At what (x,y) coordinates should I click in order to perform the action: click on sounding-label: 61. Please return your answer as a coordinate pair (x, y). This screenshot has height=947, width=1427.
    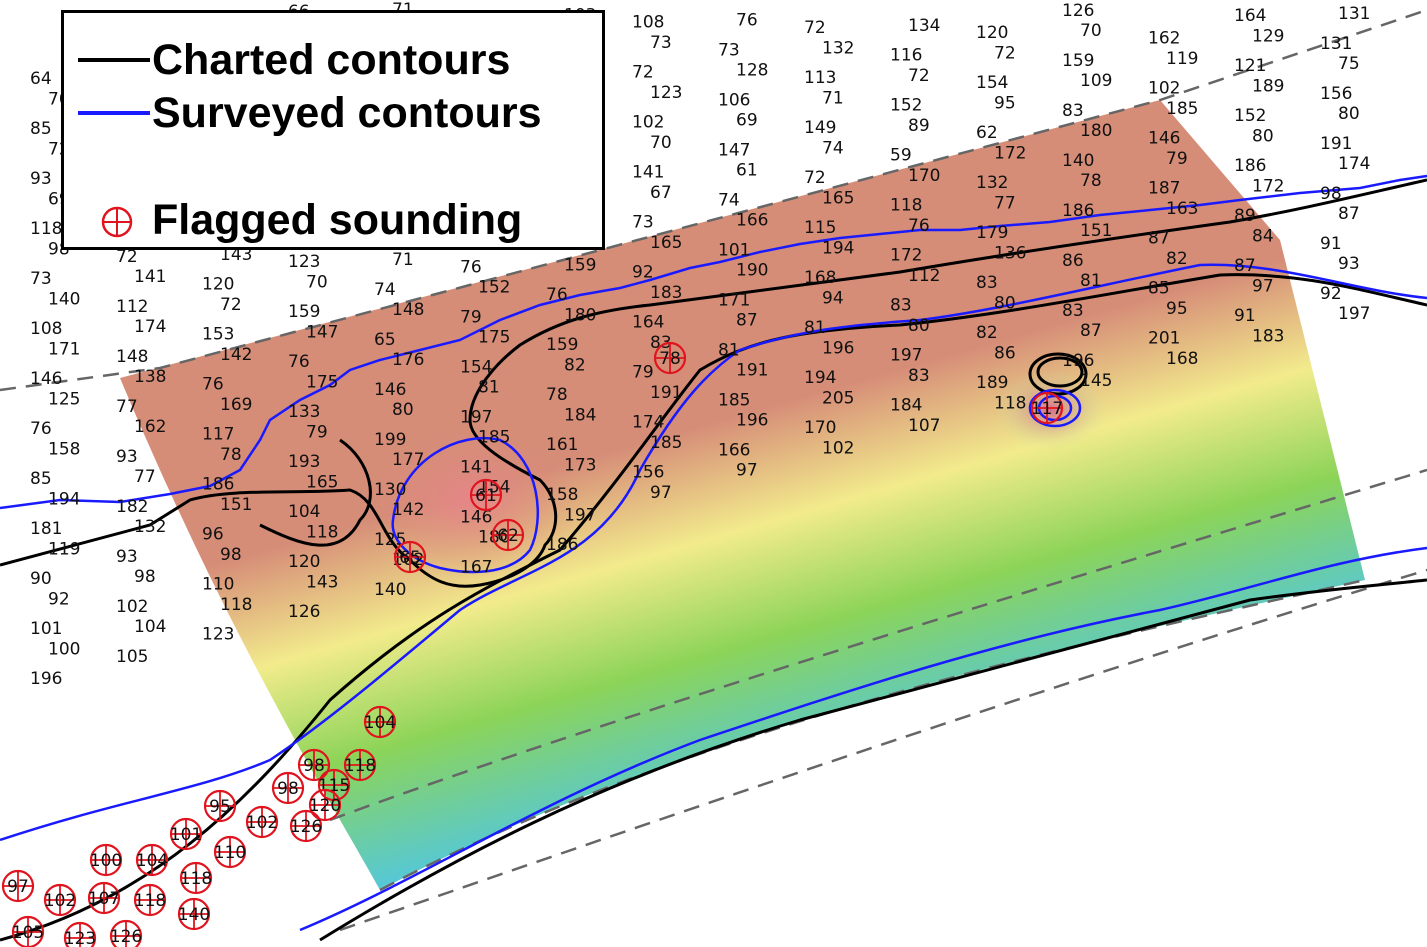
    Looking at the image, I should click on (747, 171).